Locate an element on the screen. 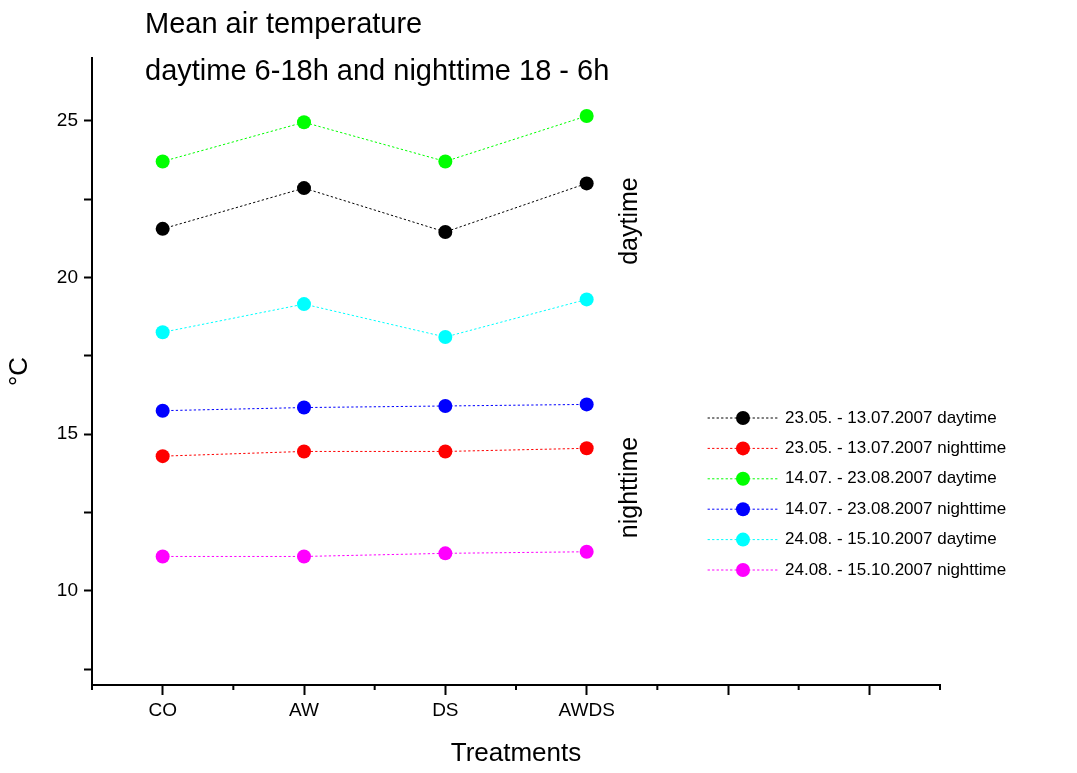 This screenshot has width=1077, height=773. legend-label: 24.08. - 15.10.2007 daytime is located at coordinates (891, 539).